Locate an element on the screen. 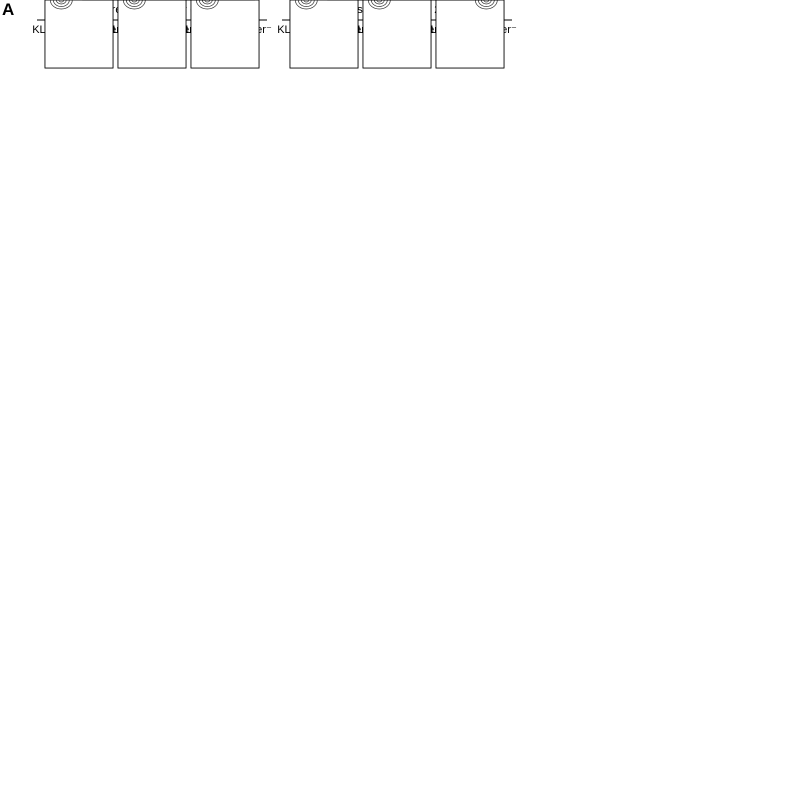 This screenshot has width=800, height=796. quadrant-value: 88.6 is located at coordinates (130, 1).